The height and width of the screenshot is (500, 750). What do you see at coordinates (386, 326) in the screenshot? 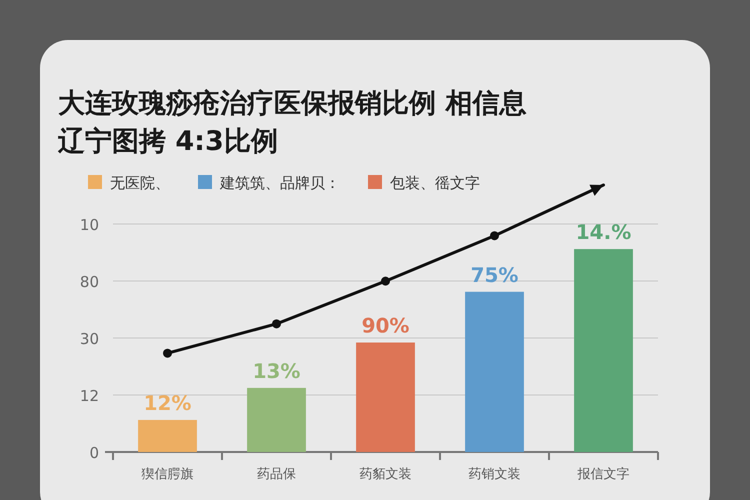
I see `annotation: 90%` at bounding box center [386, 326].